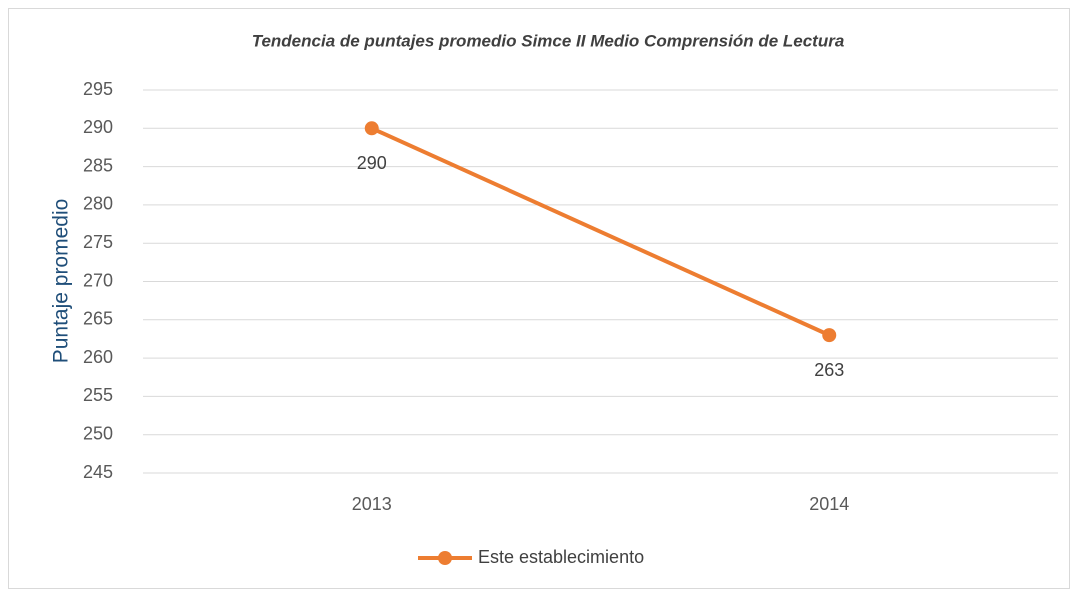 Image resolution: width=1078 pixels, height=601 pixels. Describe the element at coordinates (98, 433) in the screenshot. I see `y-tick-label: 250` at that location.